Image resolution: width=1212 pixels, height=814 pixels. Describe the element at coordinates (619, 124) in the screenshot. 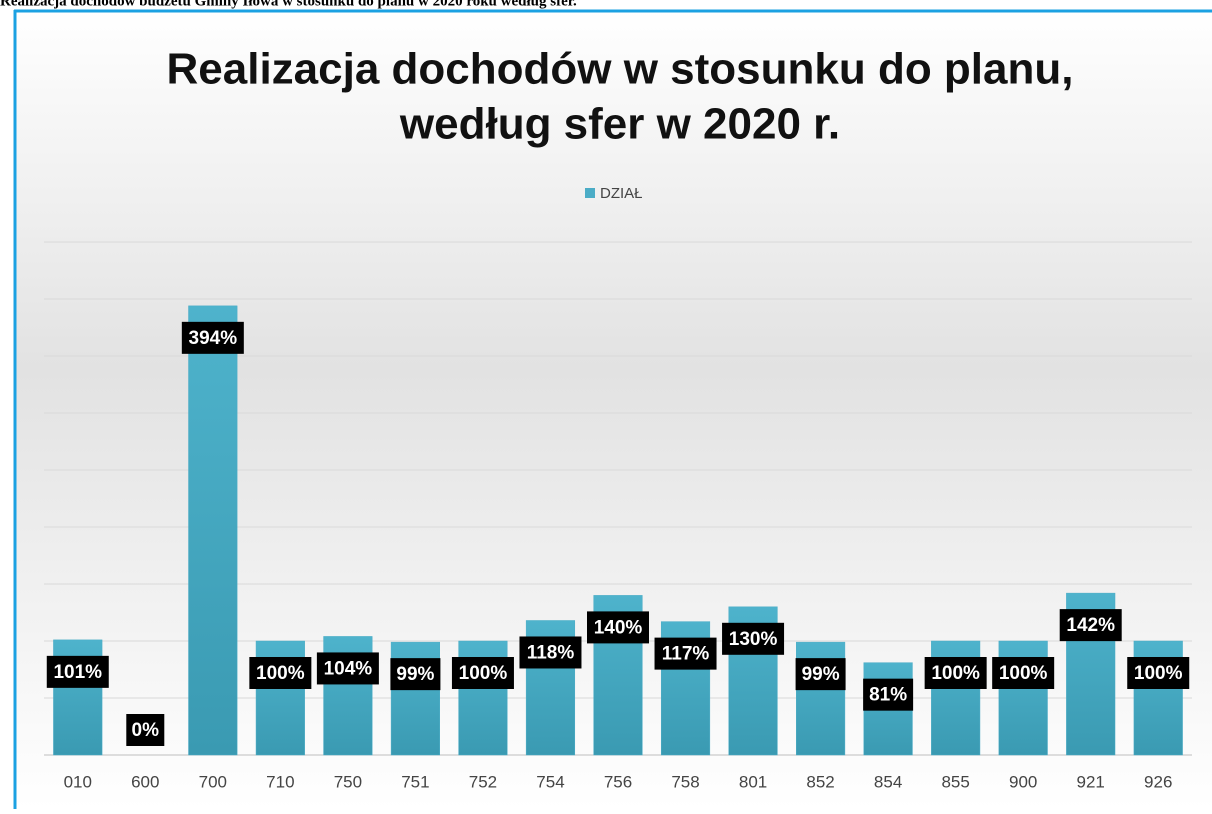

I see `chart-subtitle: według sfer w 2020 r.` at that location.